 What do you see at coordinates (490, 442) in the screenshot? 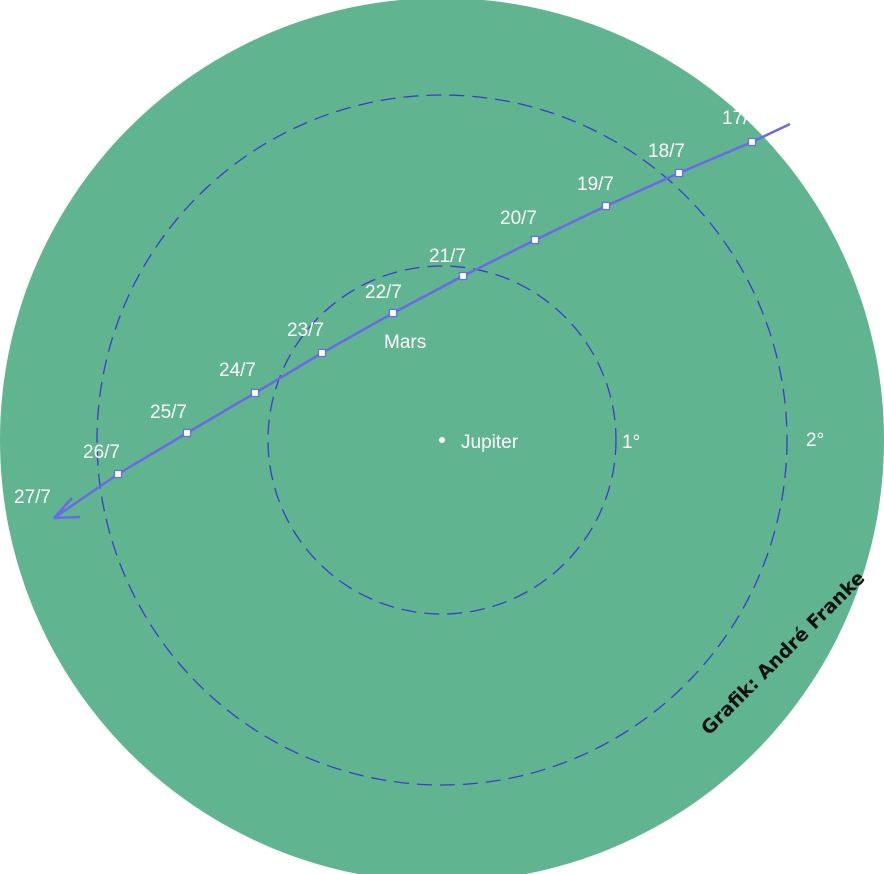
I see `jupiter-label: Jupiter` at bounding box center [490, 442].